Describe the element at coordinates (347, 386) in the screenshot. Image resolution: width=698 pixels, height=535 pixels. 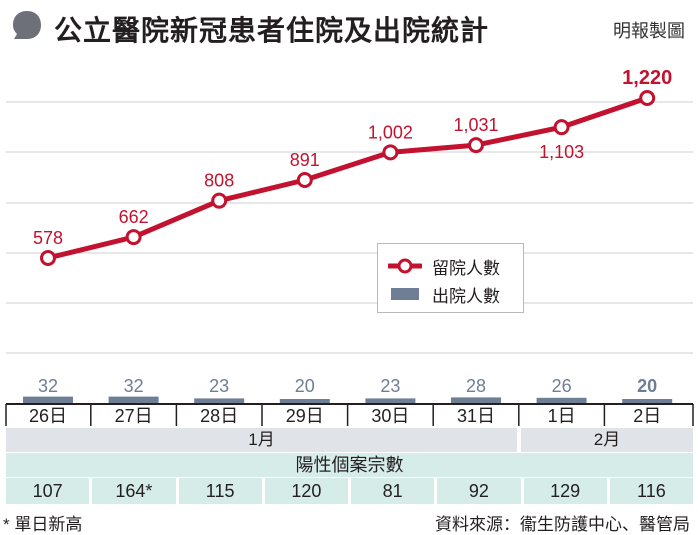
I see `discharge-bar-labels: 32 32 23 20 23 28 26 20` at that location.